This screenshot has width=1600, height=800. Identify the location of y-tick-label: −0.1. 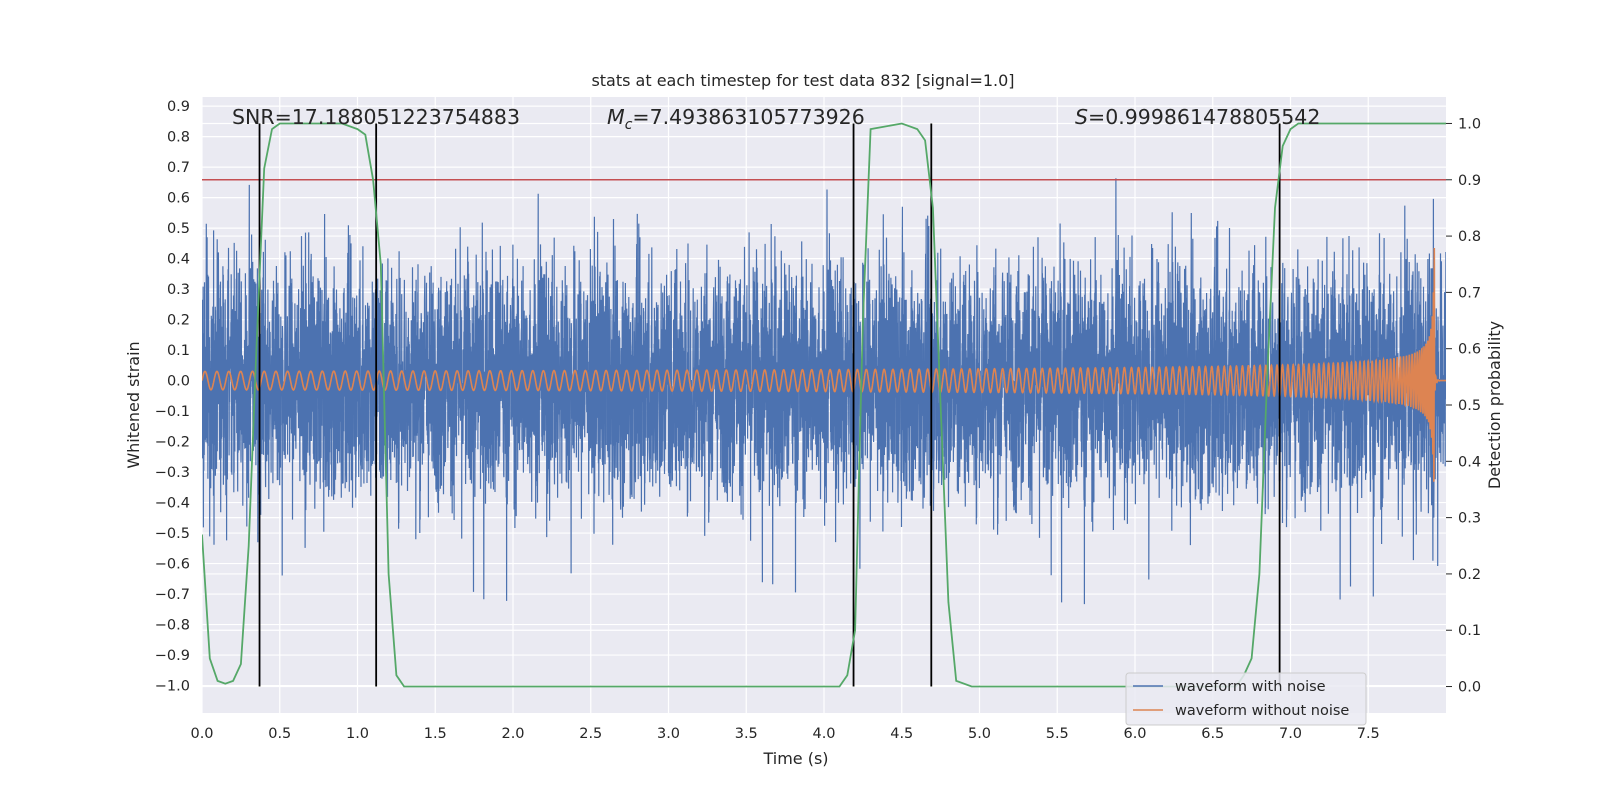
(172, 412).